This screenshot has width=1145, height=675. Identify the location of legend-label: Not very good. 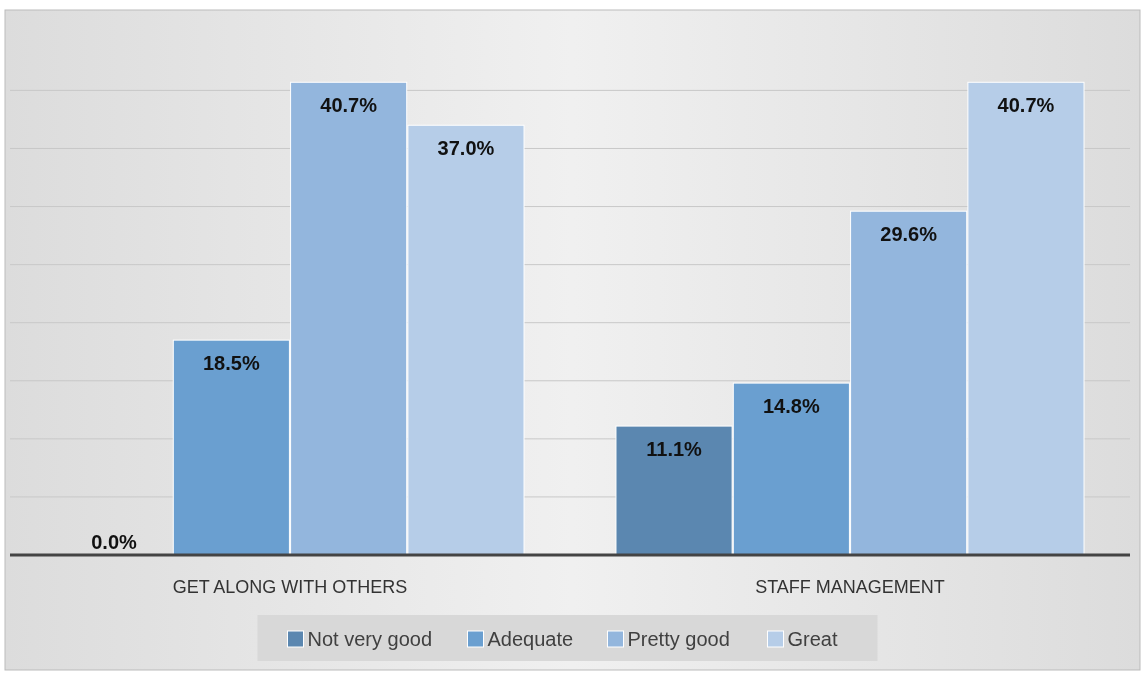
(370, 639).